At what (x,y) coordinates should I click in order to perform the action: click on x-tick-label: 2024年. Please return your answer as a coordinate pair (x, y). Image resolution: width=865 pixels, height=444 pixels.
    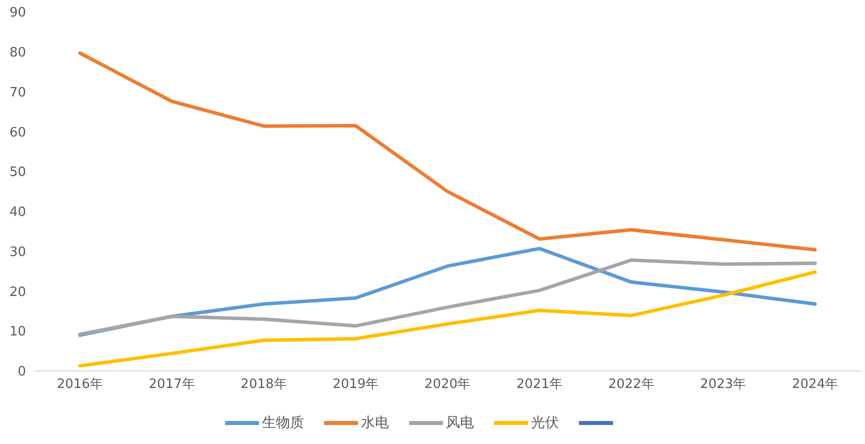
    Looking at the image, I should click on (815, 384).